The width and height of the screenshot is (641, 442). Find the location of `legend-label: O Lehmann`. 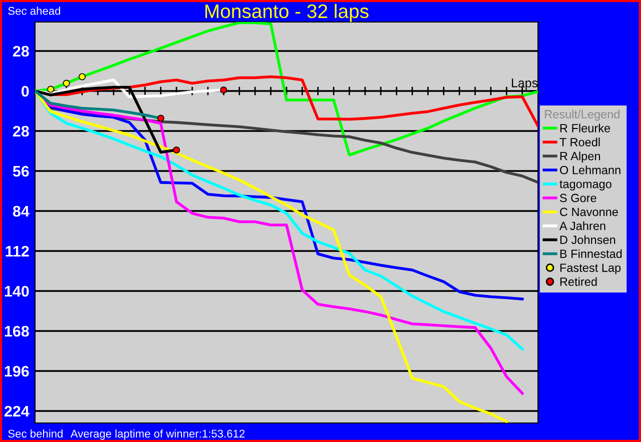

legend-label: O Lehmann is located at coordinates (590, 170).